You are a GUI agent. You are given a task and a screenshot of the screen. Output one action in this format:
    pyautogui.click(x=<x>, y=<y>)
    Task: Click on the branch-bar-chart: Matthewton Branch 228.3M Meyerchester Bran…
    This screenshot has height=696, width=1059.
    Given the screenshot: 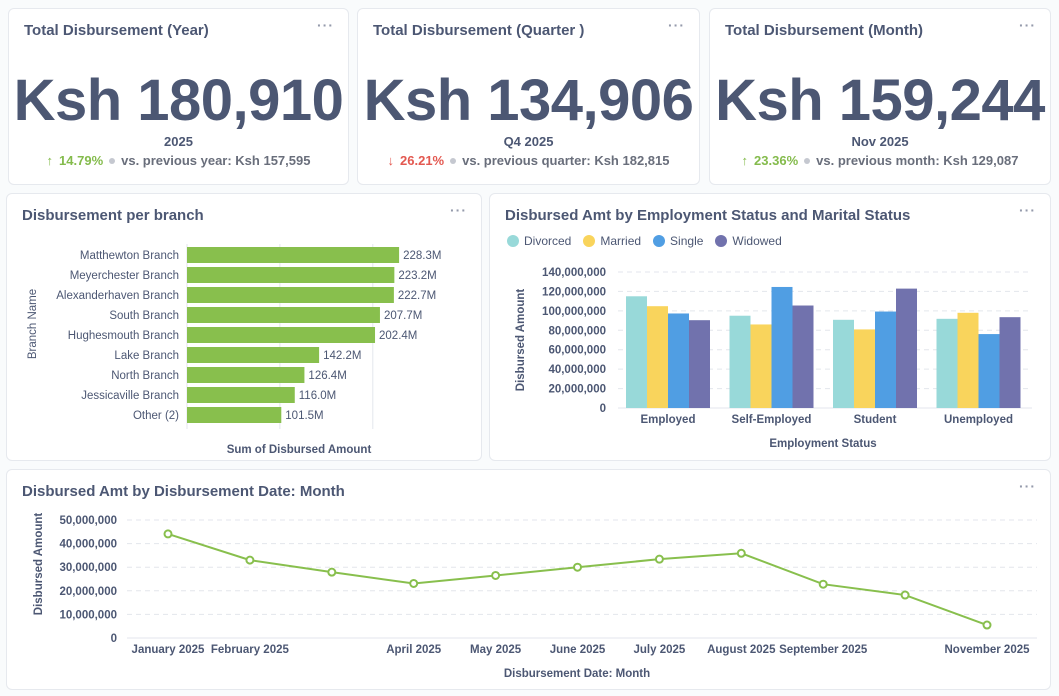 What is the action you would take?
    pyautogui.click(x=234, y=350)
    